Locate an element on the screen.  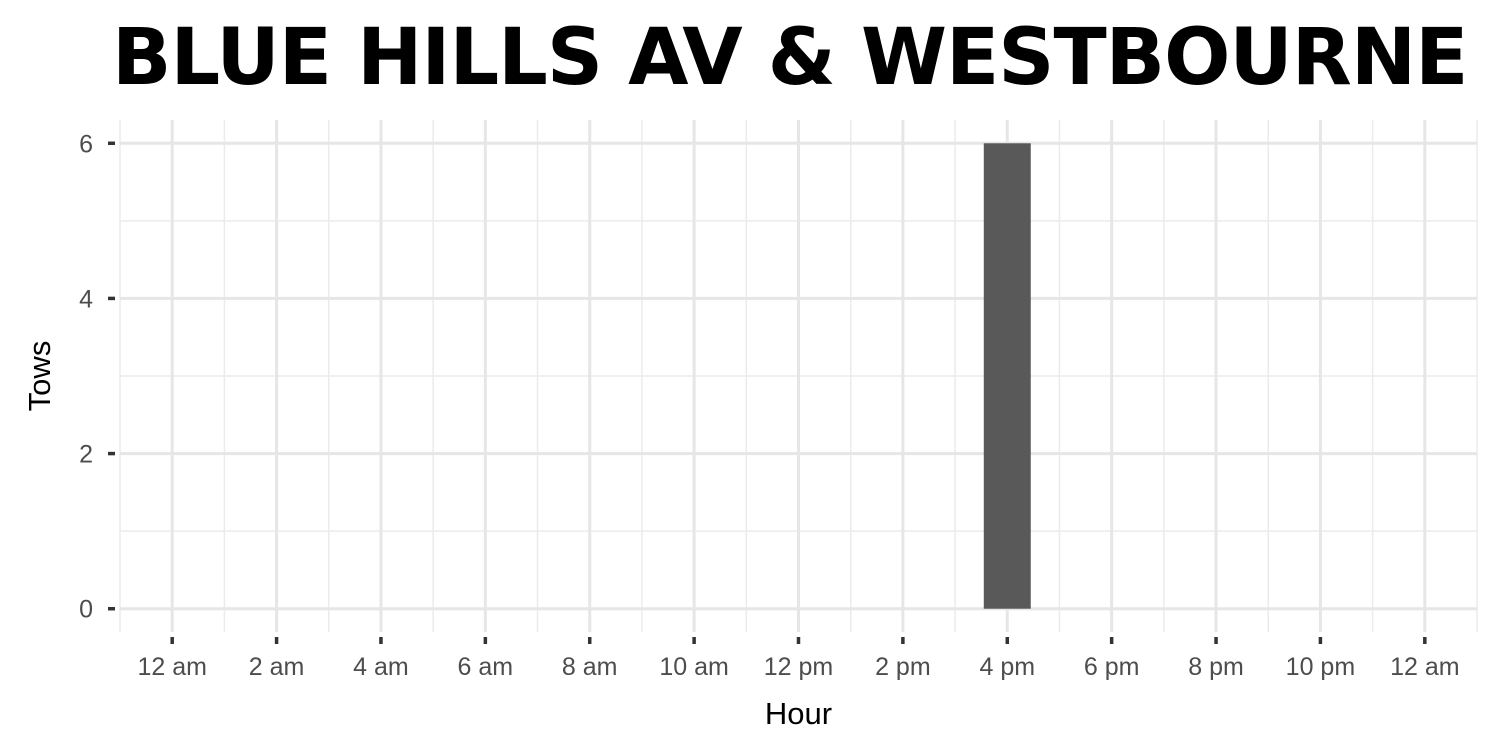
x-tick-label: 2 am is located at coordinates (277, 667).